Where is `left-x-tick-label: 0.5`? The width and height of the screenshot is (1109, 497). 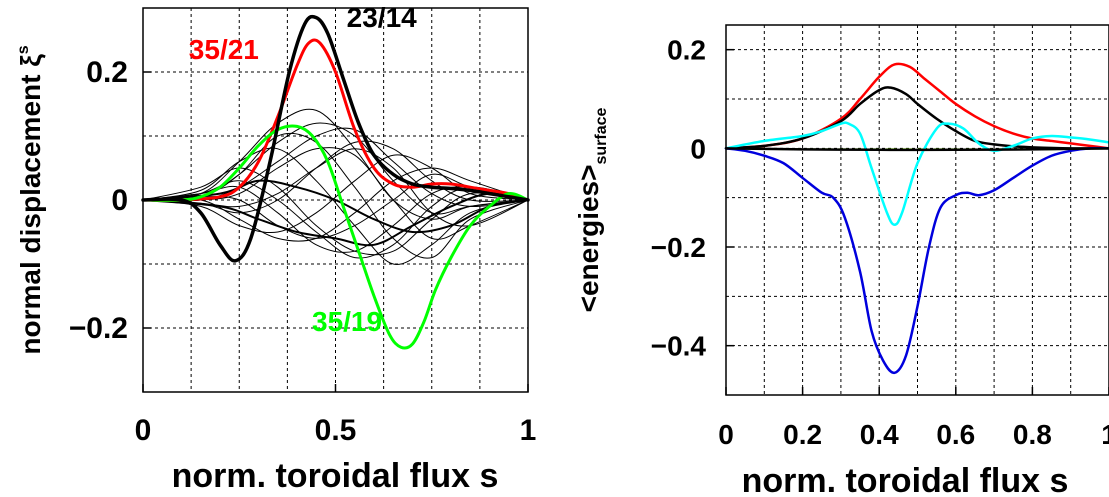
left-x-tick-label: 0.5 is located at coordinates (336, 430).